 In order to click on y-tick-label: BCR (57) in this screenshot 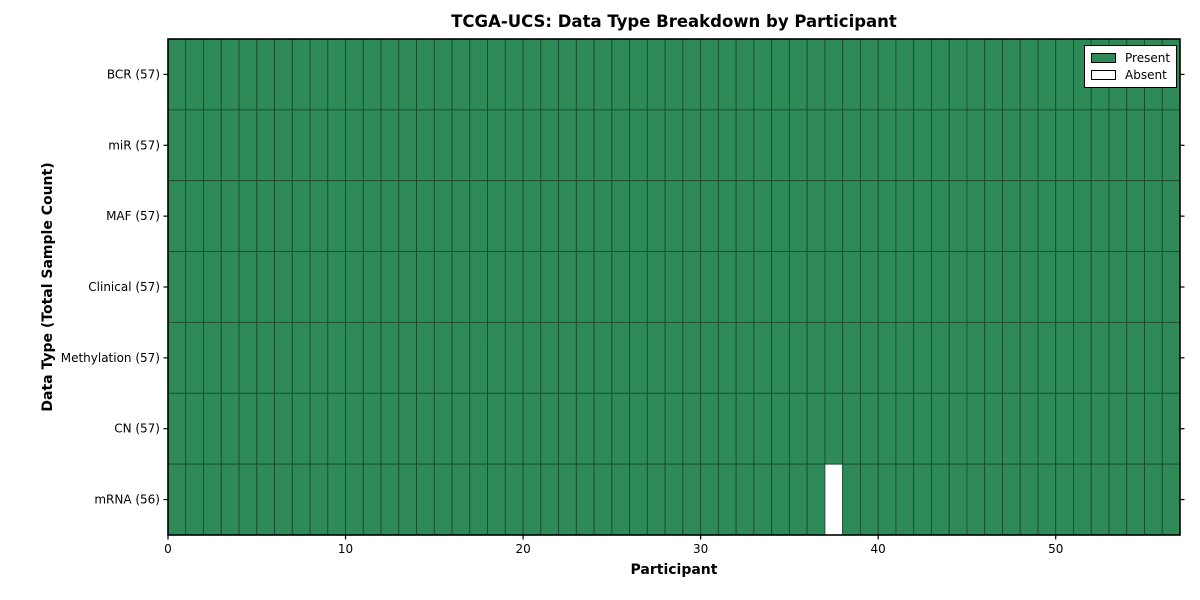, I will do `click(133, 74)`.